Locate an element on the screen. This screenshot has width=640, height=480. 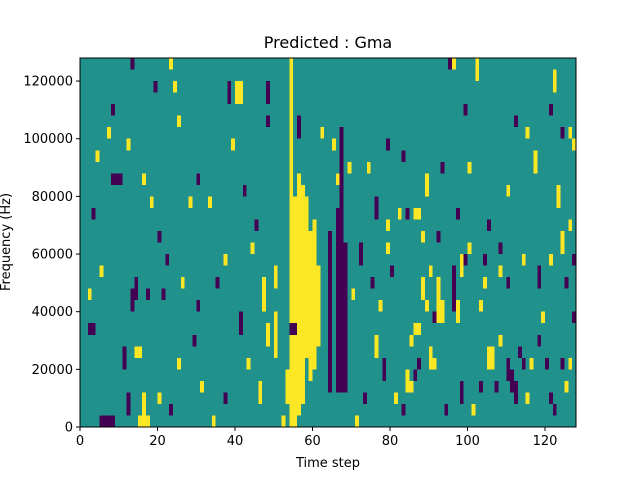
x-tick-label: 80 is located at coordinates (390, 441).